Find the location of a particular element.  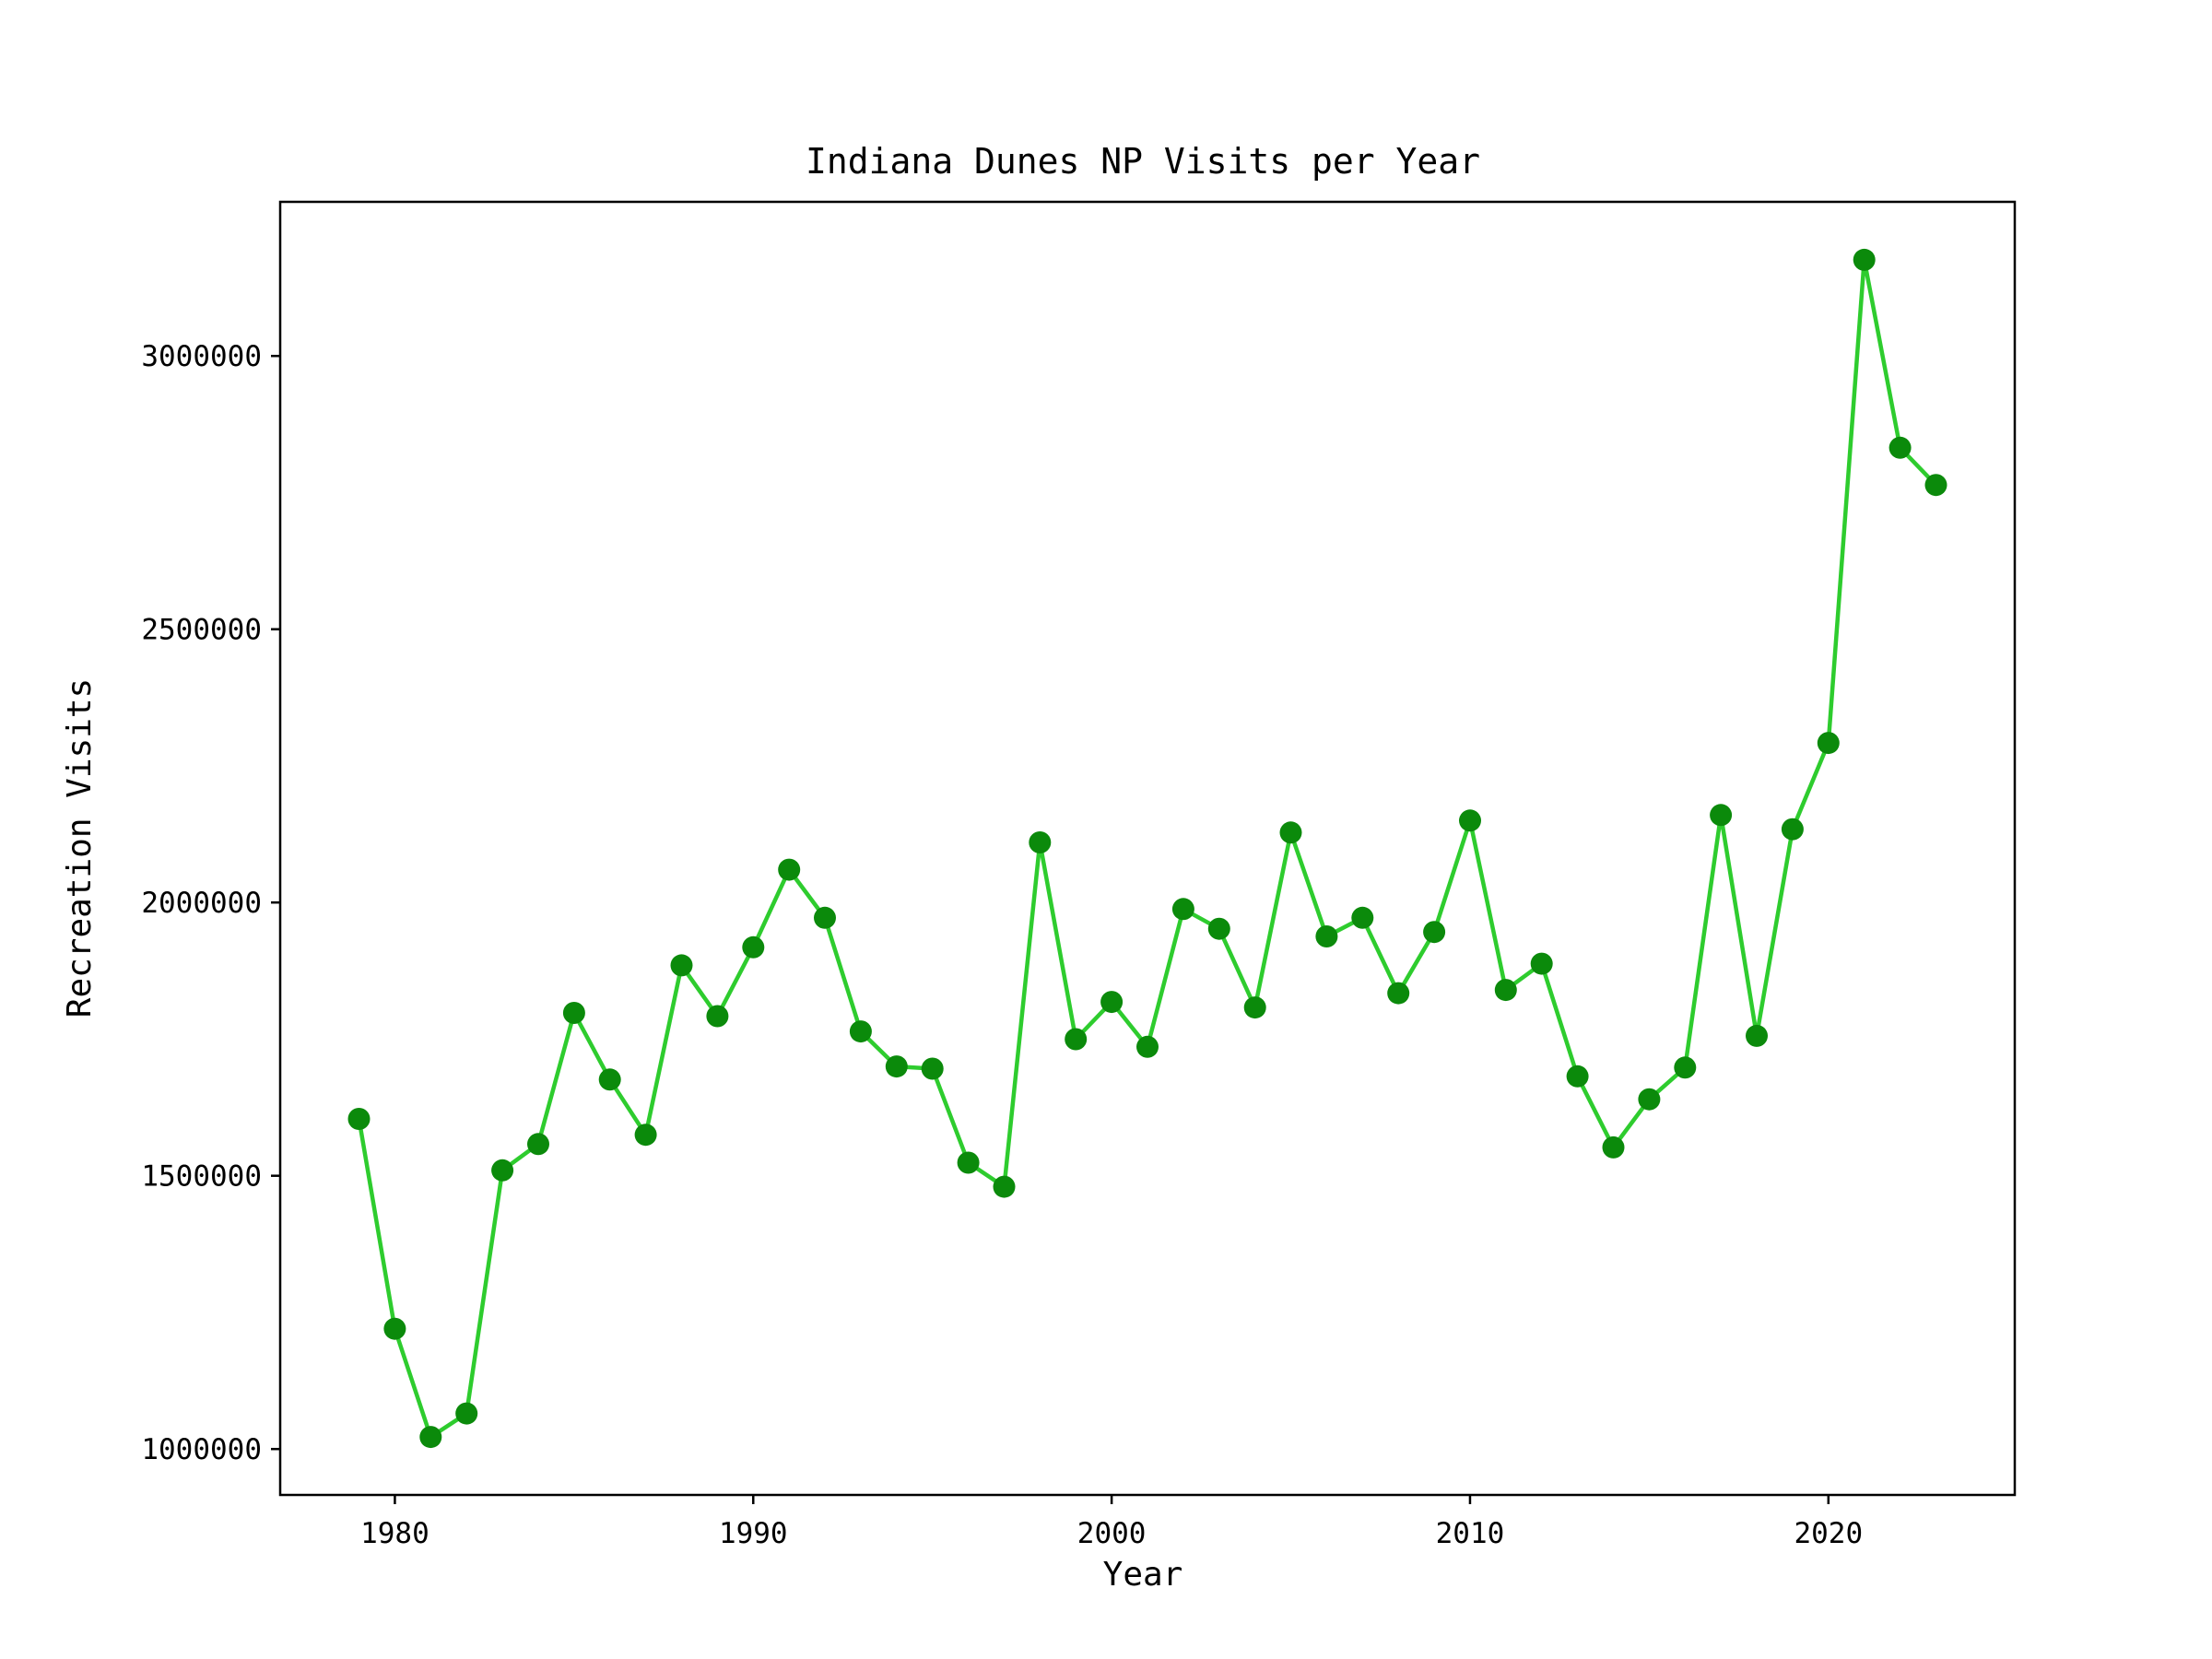

data-point-1982 is located at coordinates (466, 1413).